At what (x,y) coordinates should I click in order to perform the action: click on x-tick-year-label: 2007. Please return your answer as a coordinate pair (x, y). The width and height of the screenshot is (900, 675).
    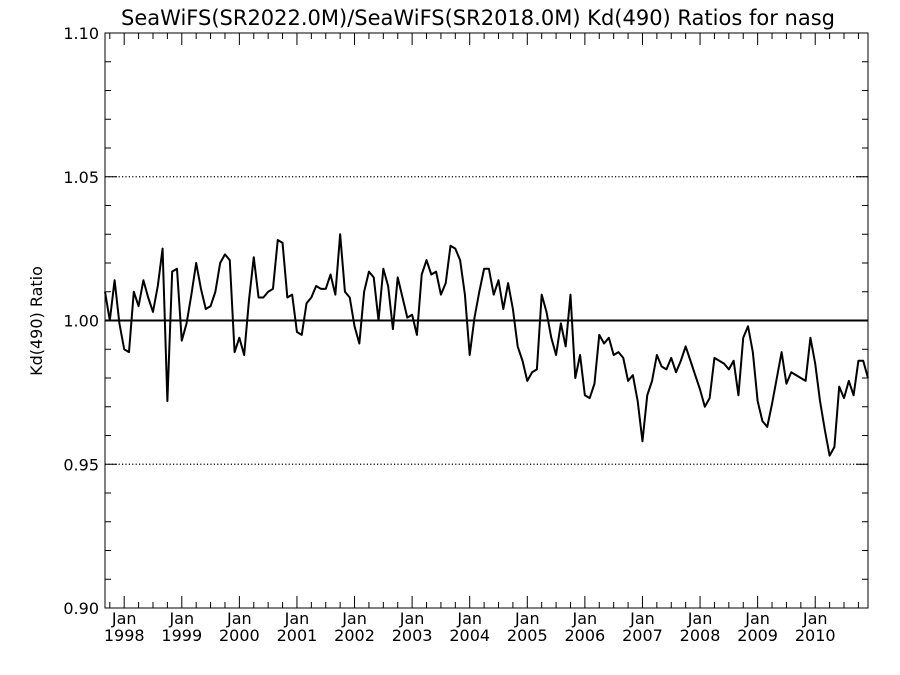
    Looking at the image, I should click on (642, 635).